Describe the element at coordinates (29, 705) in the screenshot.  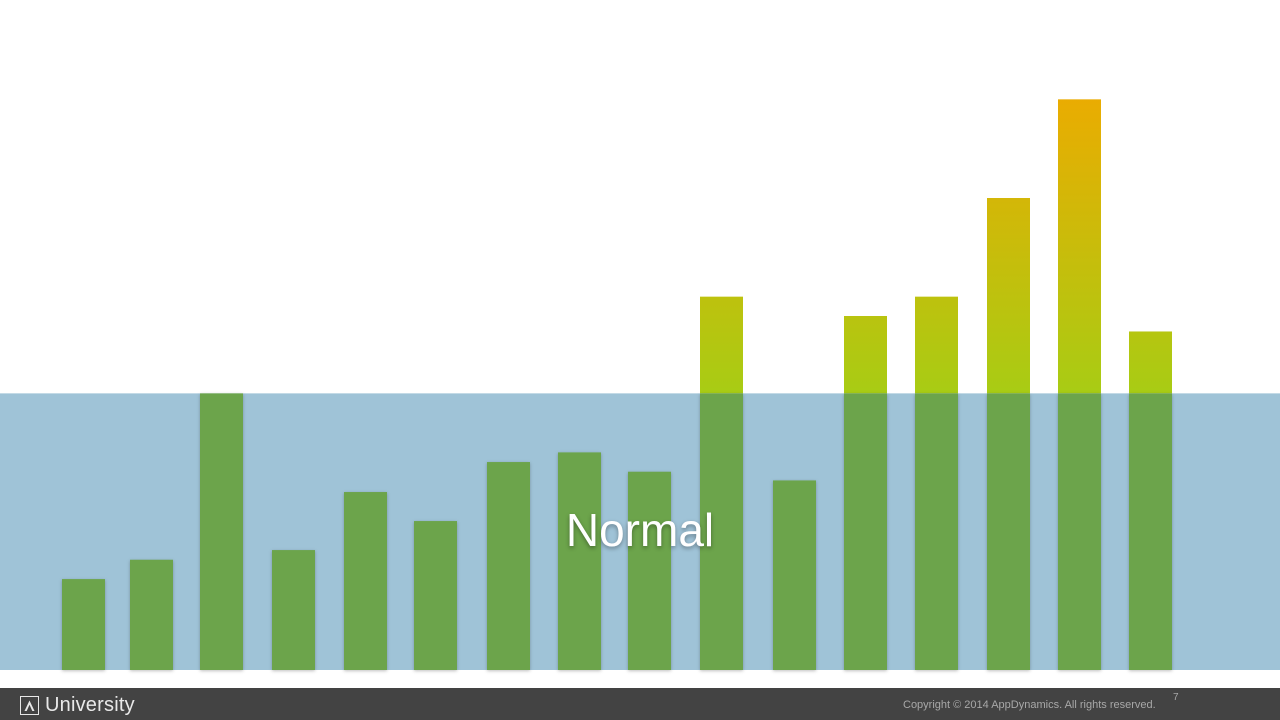
I see `appdynamics-logo-icon` at that location.